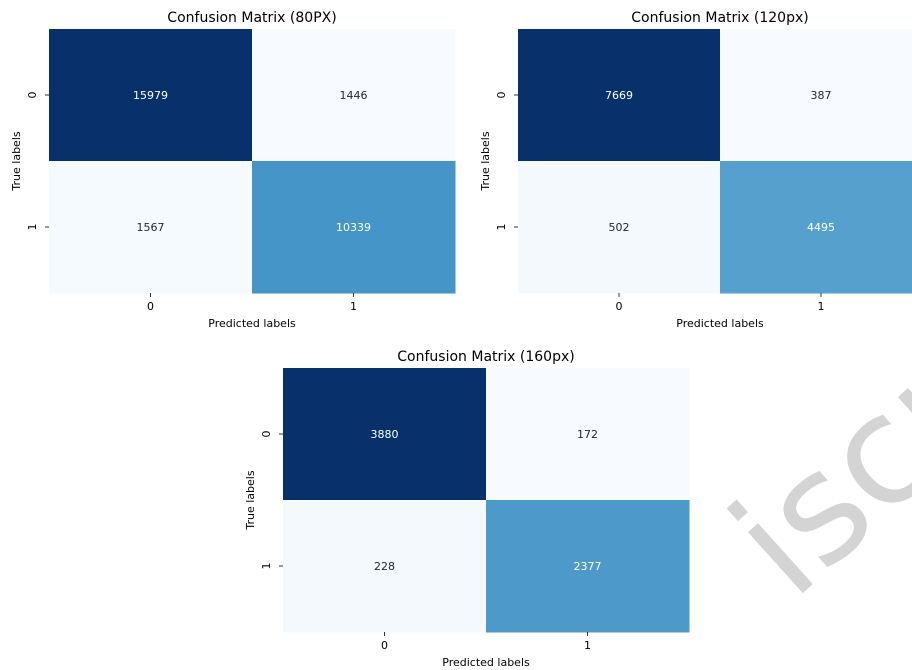  What do you see at coordinates (251, 18) in the screenshot?
I see `chart-title: Confusion Matrix (80PX)` at bounding box center [251, 18].